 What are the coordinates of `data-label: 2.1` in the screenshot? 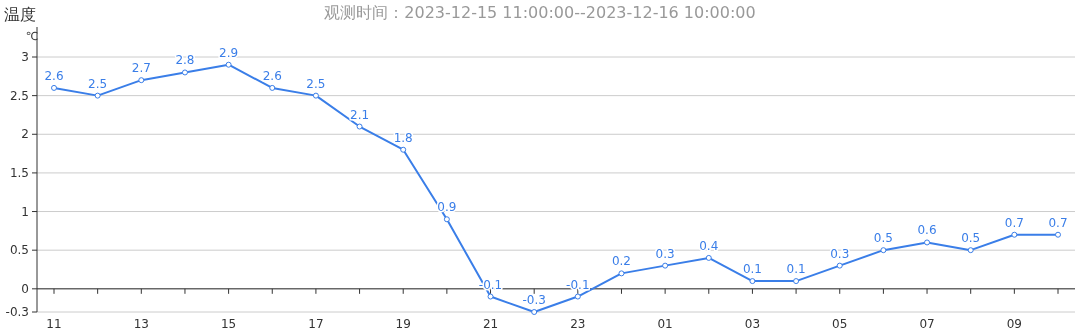 It's located at (360, 114).